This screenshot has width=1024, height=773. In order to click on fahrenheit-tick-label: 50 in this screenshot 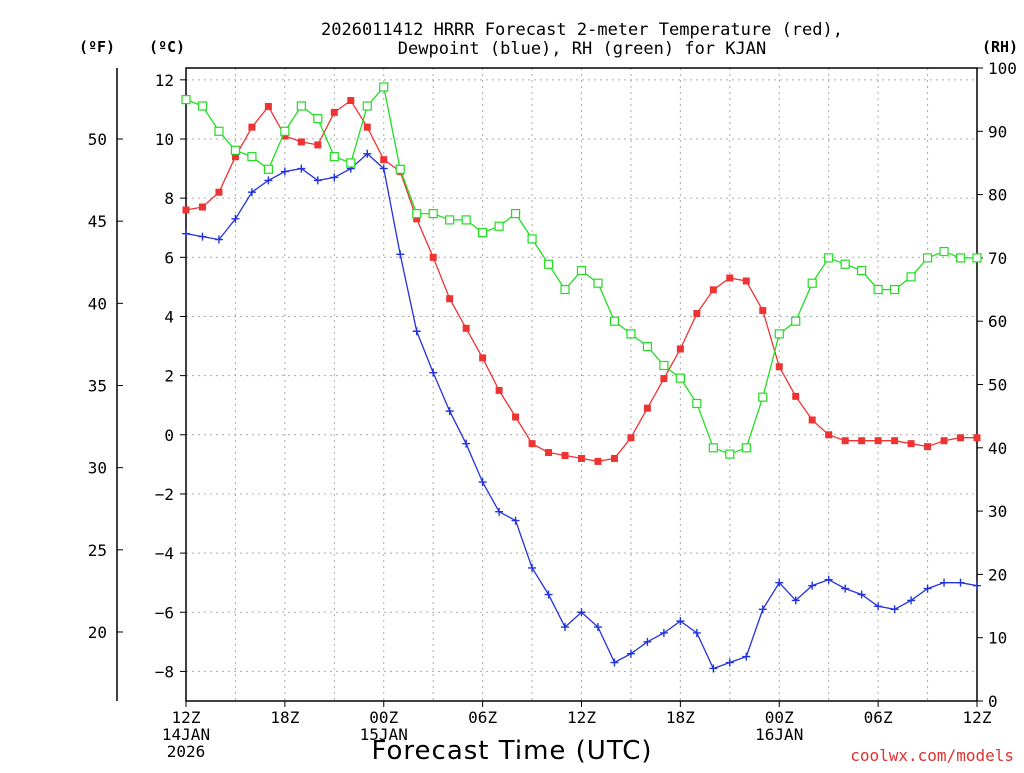, I will do `click(97, 139)`.